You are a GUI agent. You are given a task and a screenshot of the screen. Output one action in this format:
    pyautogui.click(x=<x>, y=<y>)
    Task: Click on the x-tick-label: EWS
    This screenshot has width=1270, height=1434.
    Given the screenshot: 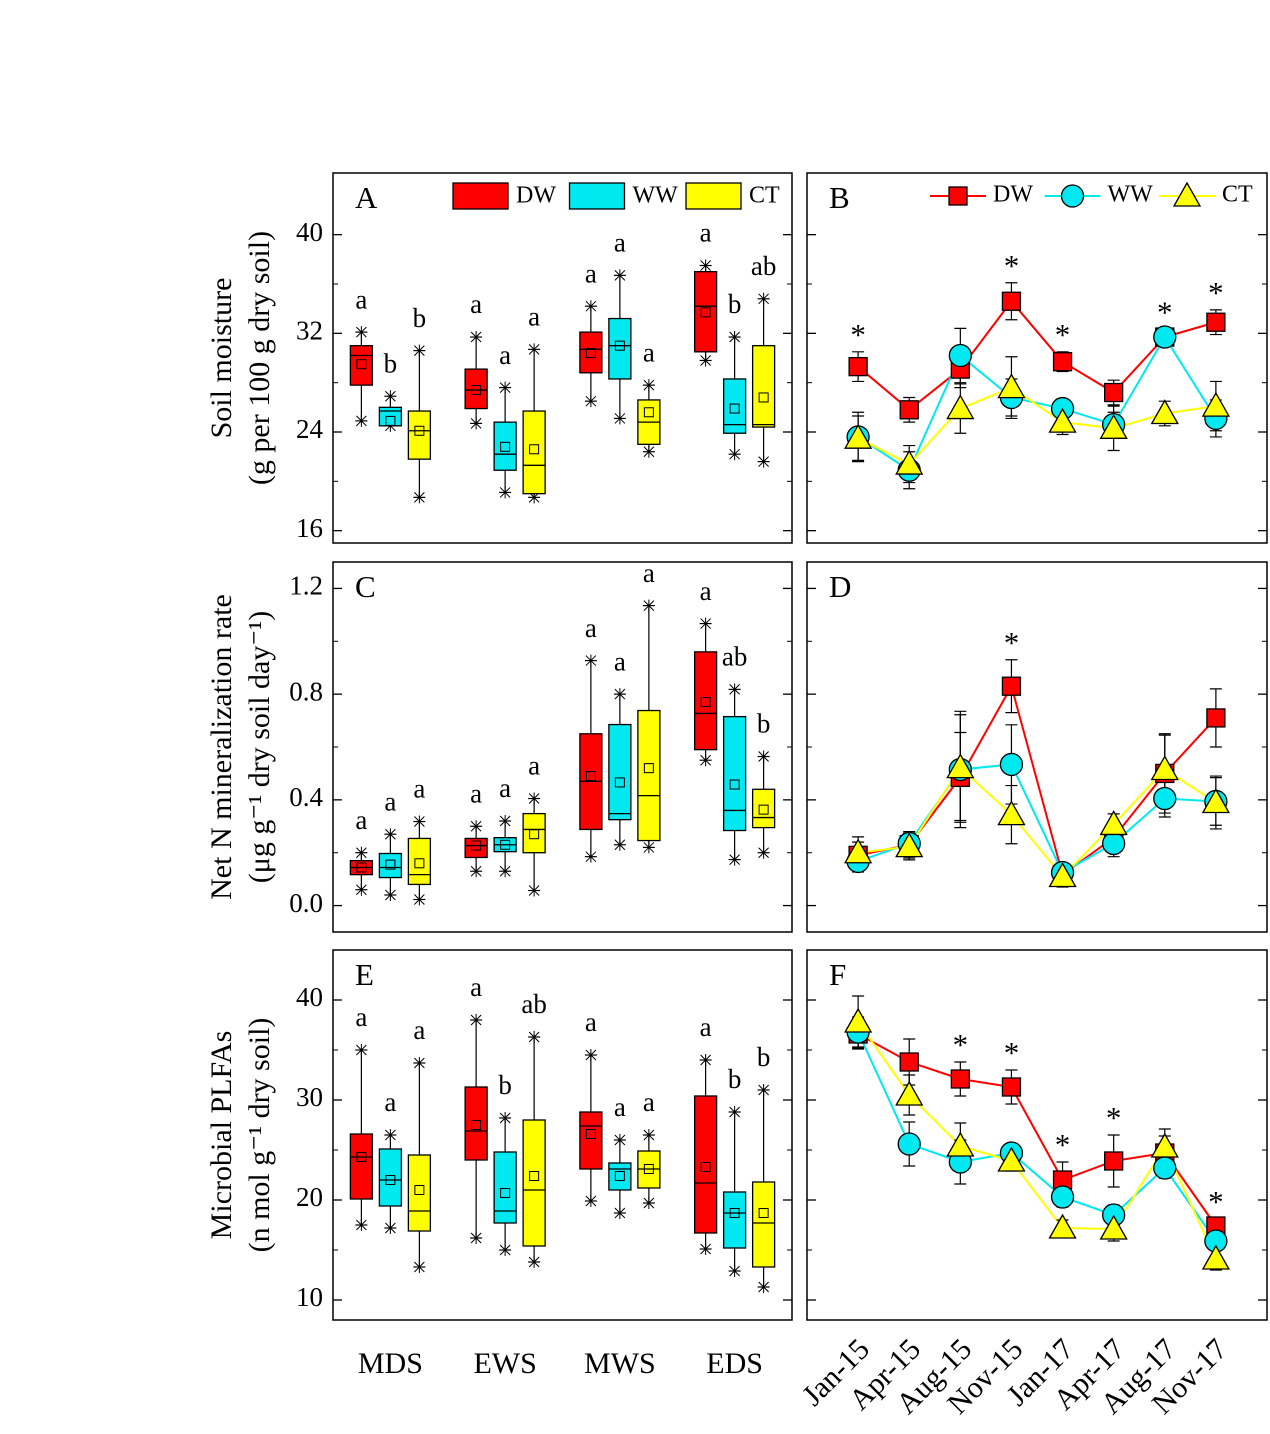 What is the action you would take?
    pyautogui.click(x=504, y=1363)
    